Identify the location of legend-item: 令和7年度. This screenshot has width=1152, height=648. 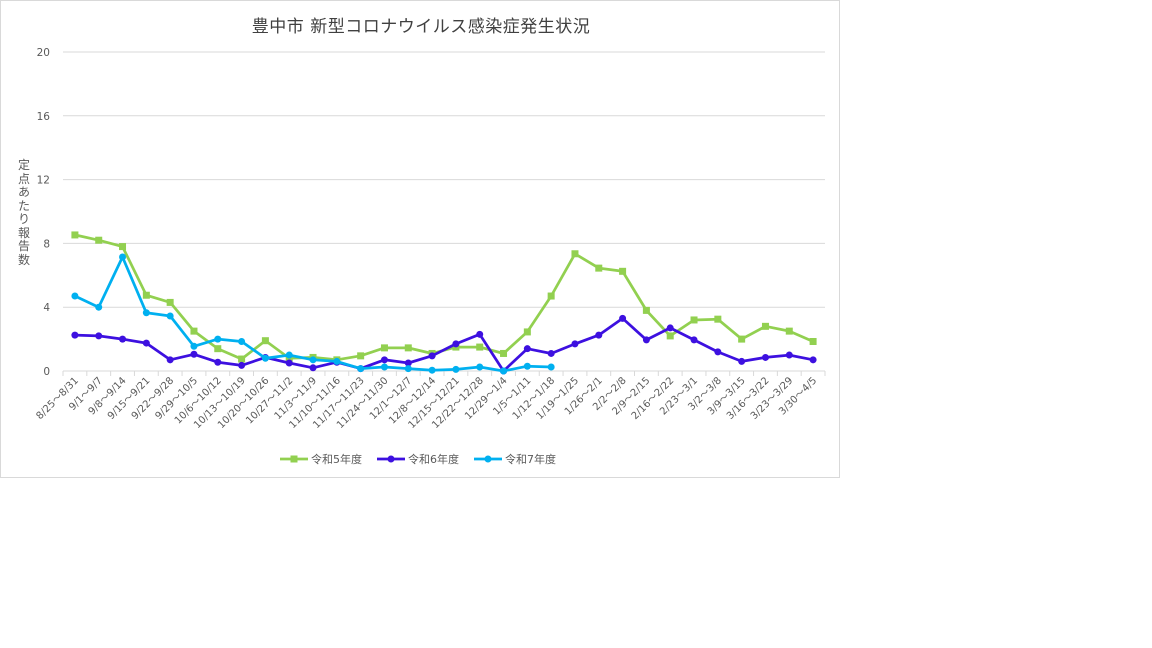
(514, 459).